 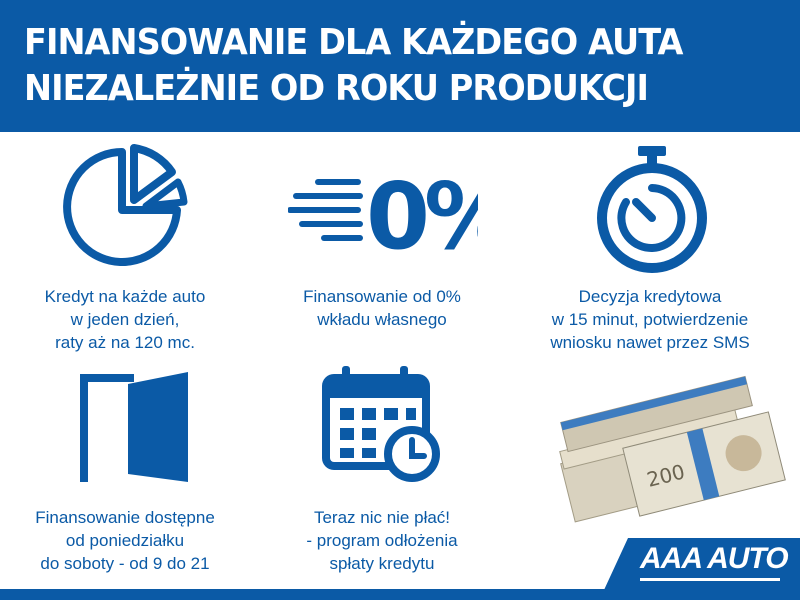 I want to click on caption-line: Kredyt na każde auto, so click(x=125, y=296).